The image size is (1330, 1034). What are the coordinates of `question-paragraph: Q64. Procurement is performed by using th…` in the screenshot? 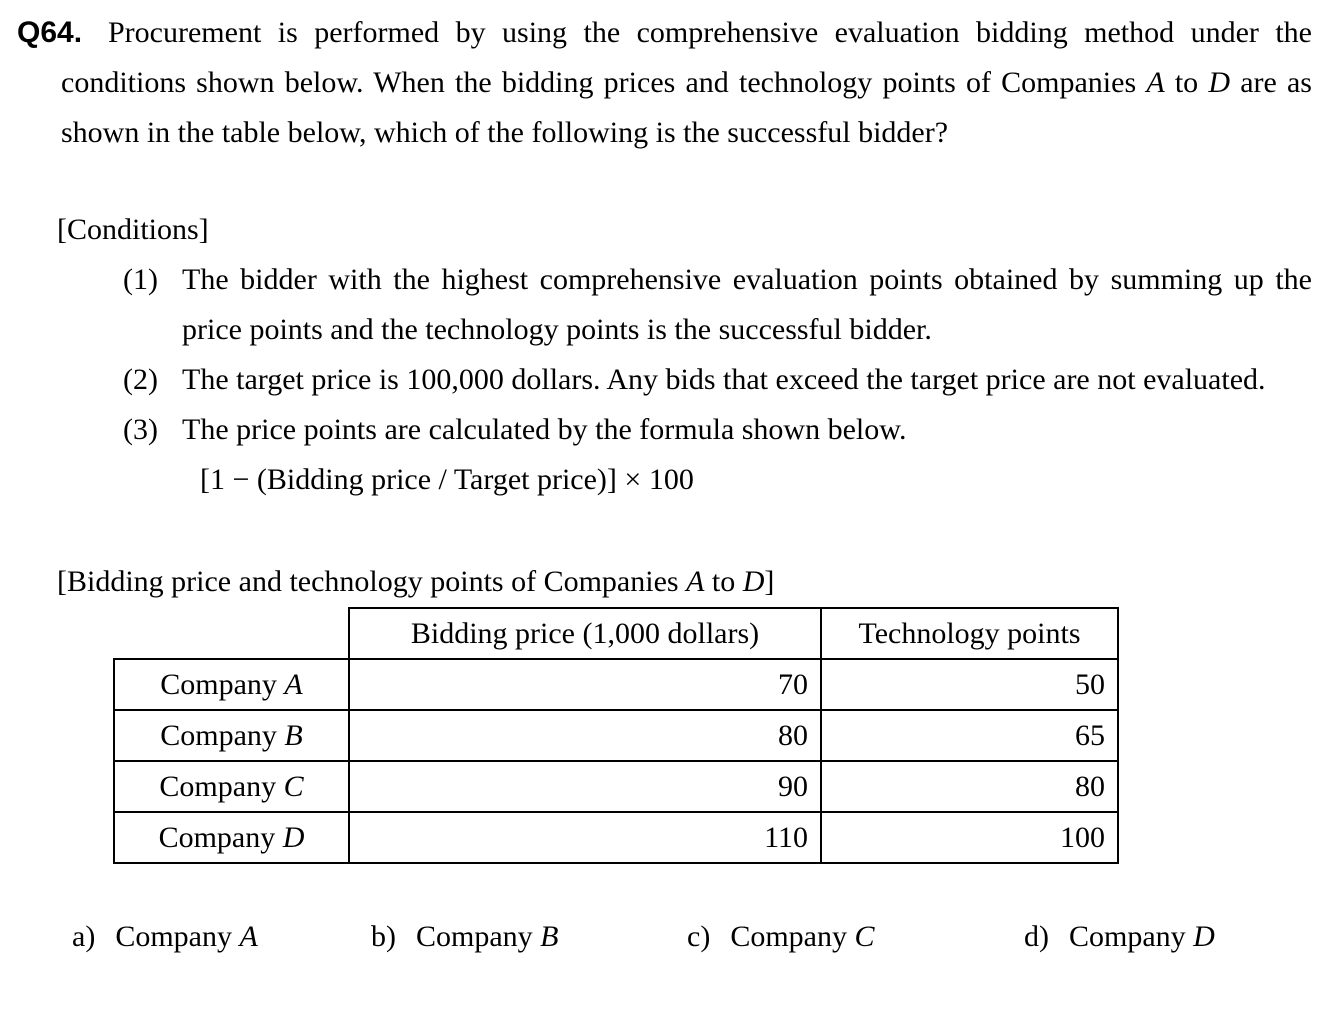 It's located at (664, 83).